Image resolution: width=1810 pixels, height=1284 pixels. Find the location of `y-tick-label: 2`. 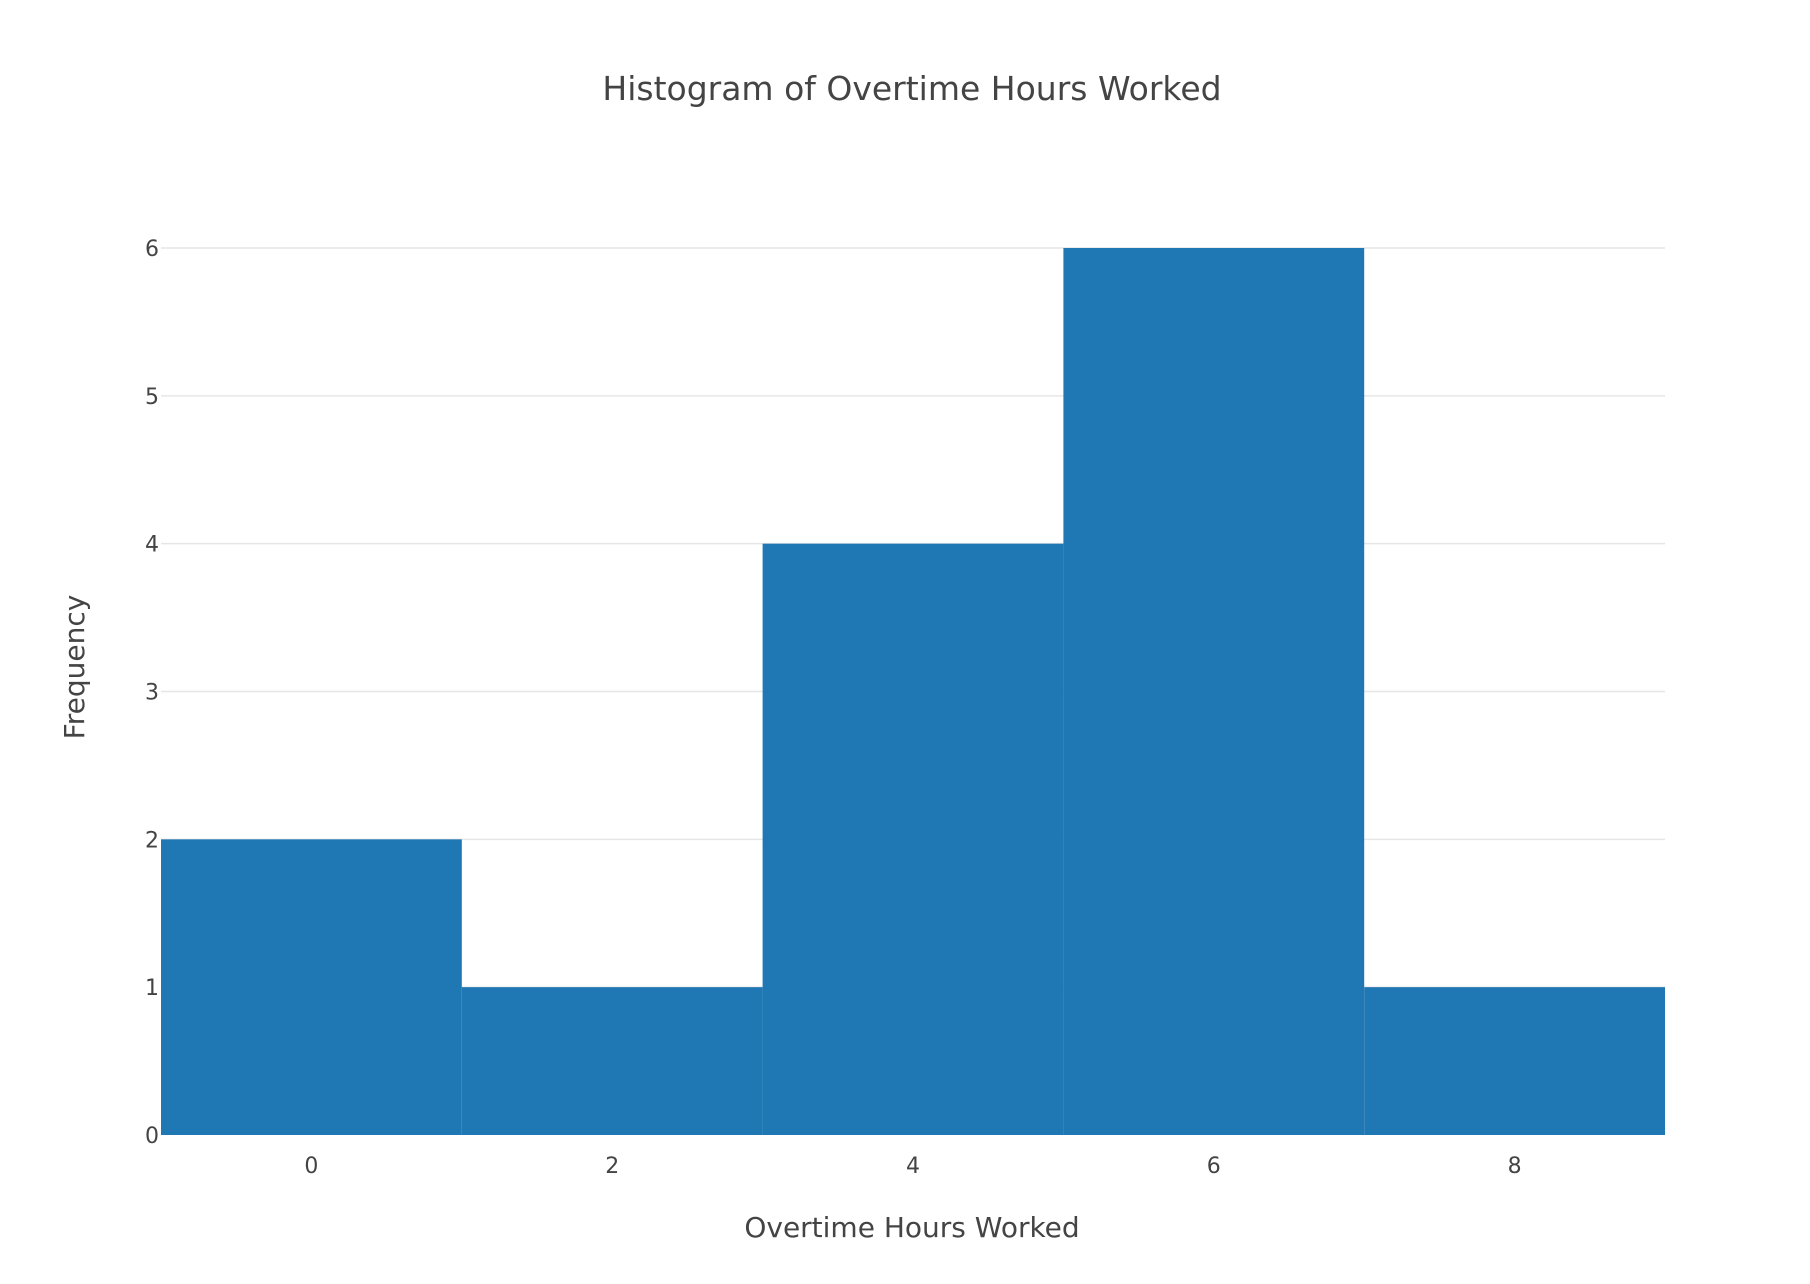

y-tick-label: 2 is located at coordinates (152, 840).